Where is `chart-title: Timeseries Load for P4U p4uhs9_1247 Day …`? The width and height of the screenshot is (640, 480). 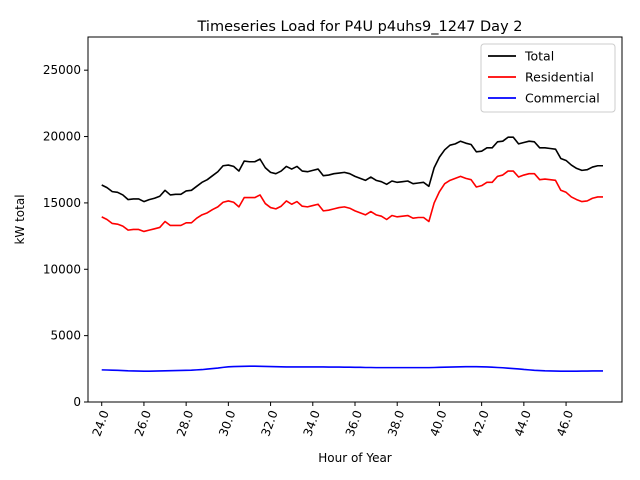
chart-title: Timeseries Load for P4U p4uhs9_1247 Day … is located at coordinates (360, 27).